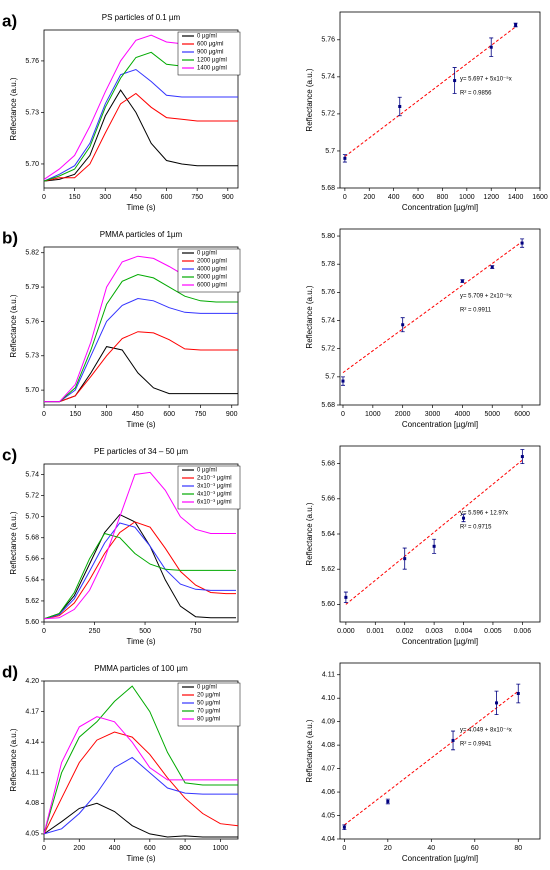 This screenshot has width=550, height=870. I want to click on y-tick-label: 4.17, so click(32, 711).